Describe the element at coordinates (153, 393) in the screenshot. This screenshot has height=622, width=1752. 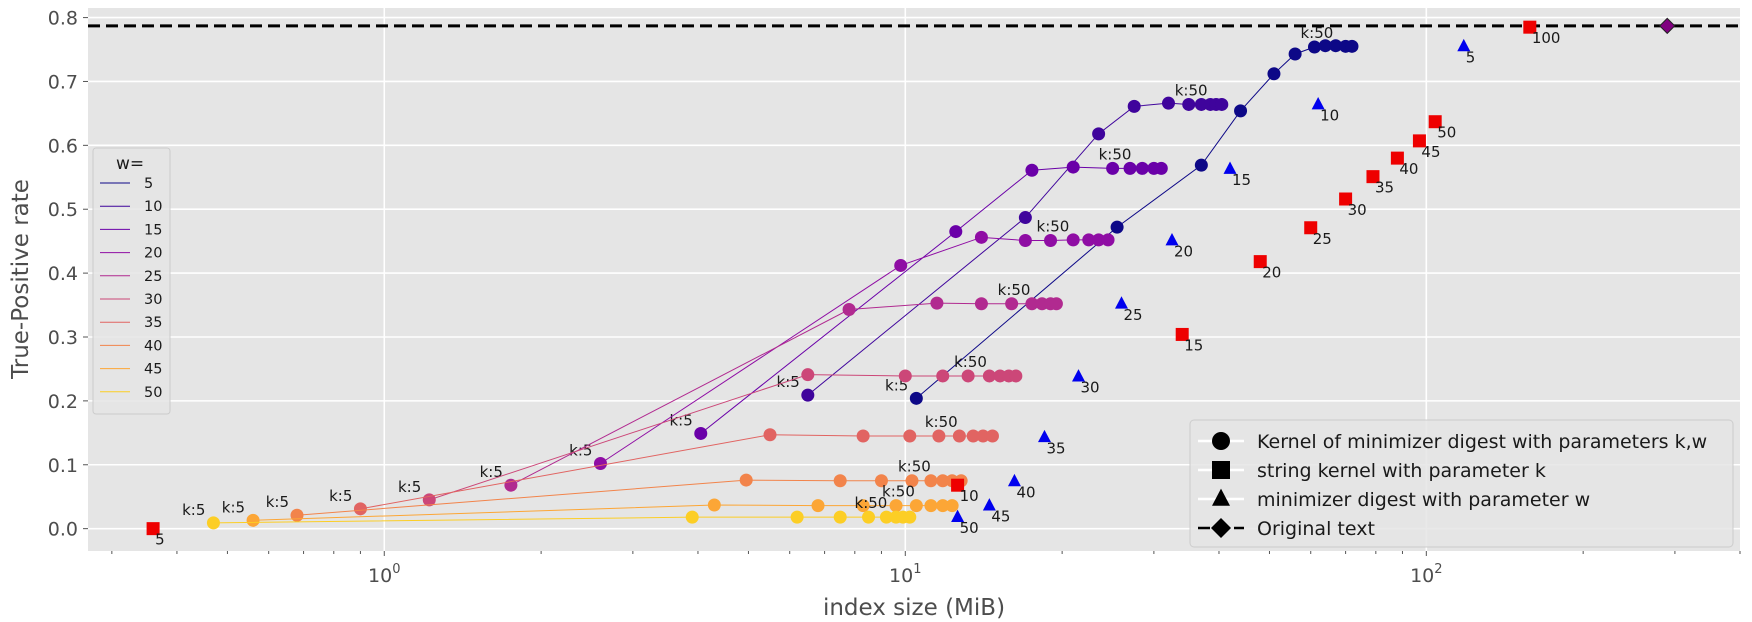
I see `w-legend-label: 50` at that location.